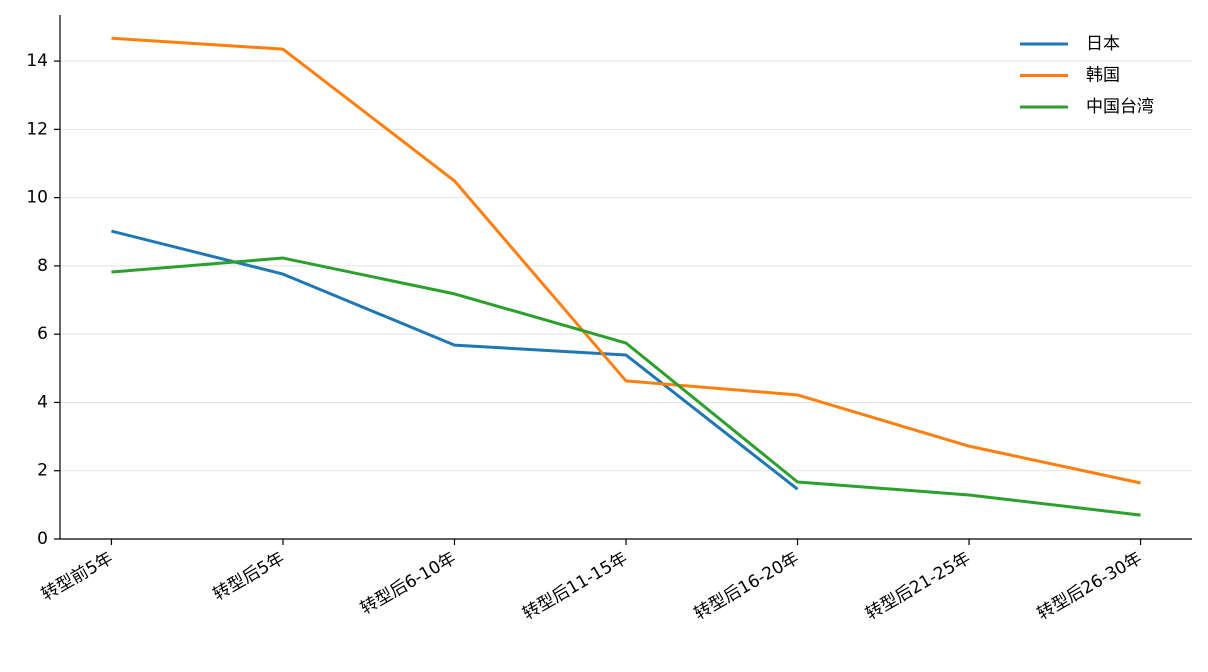 This screenshot has height=672, width=1208. I want to click on x-tick-label: 转型后21-25年, so click(918, 586).